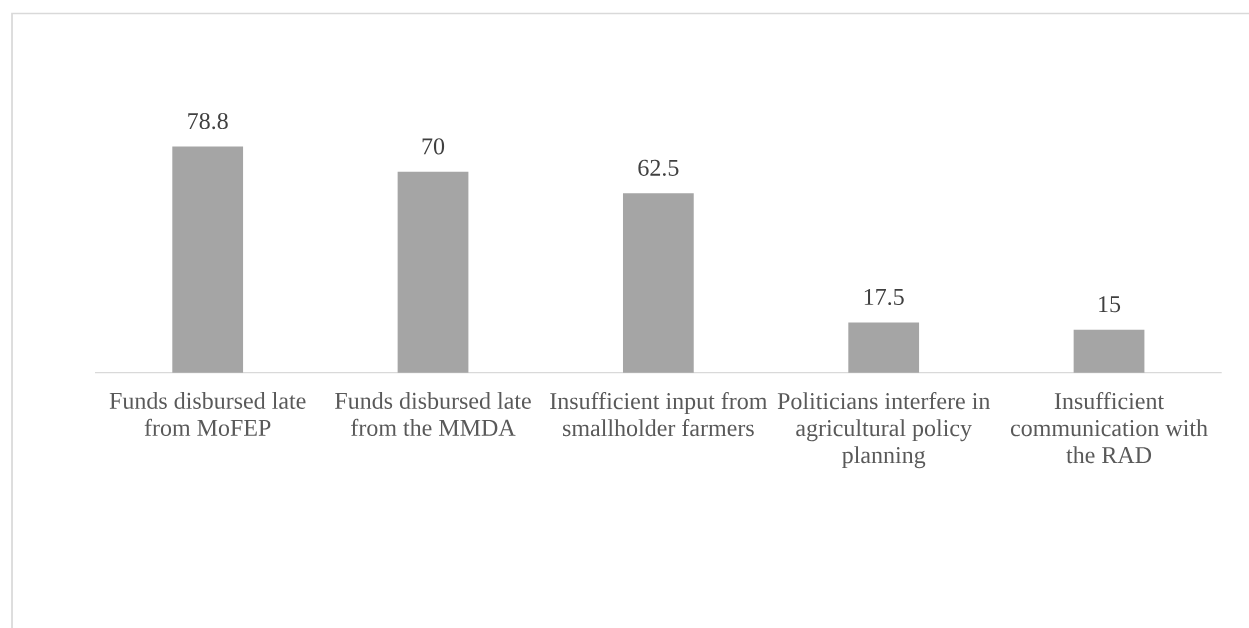 The height and width of the screenshot is (628, 1249). I want to click on data-label: 70, so click(433, 146).